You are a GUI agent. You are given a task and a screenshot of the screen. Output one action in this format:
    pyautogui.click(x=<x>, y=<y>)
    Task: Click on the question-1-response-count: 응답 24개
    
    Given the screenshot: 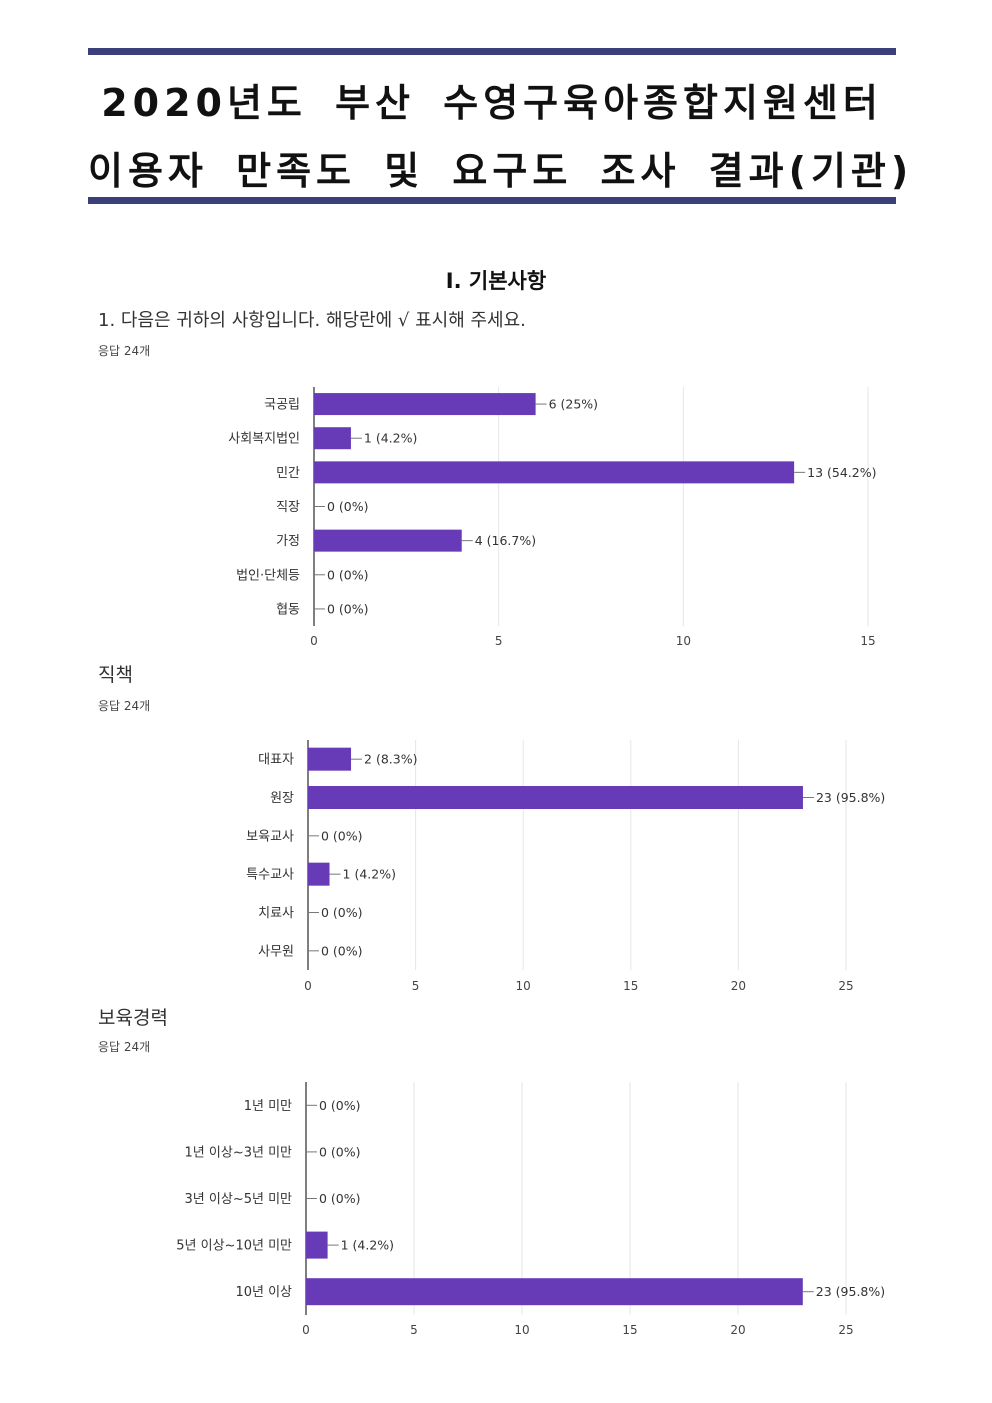 What is the action you would take?
    pyautogui.click(x=124, y=351)
    